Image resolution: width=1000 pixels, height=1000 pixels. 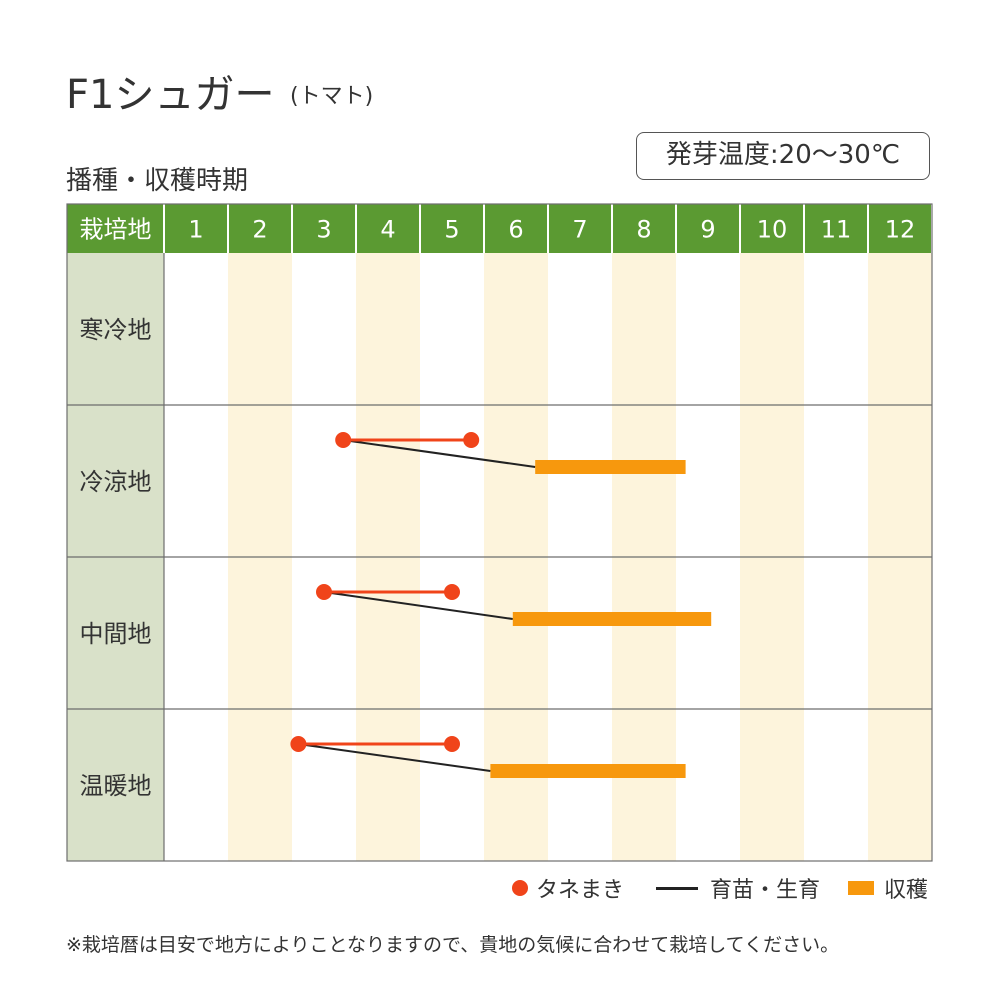 What do you see at coordinates (116, 482) in the screenshot?
I see `region-label: 冷涼地` at bounding box center [116, 482].